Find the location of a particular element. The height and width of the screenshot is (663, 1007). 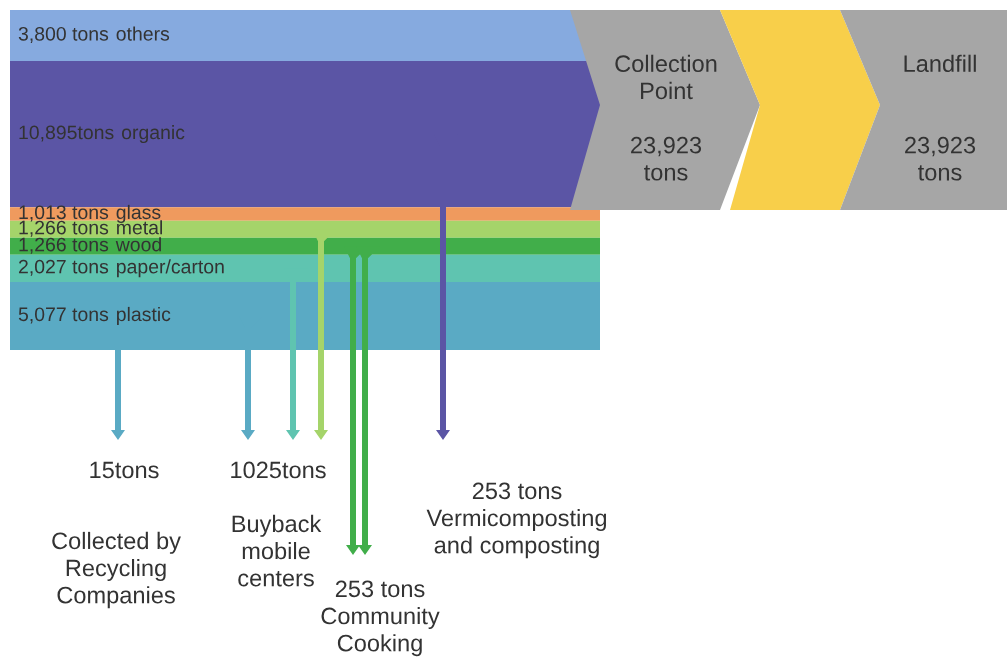

data-label: 10,895tons is located at coordinates (66, 133).